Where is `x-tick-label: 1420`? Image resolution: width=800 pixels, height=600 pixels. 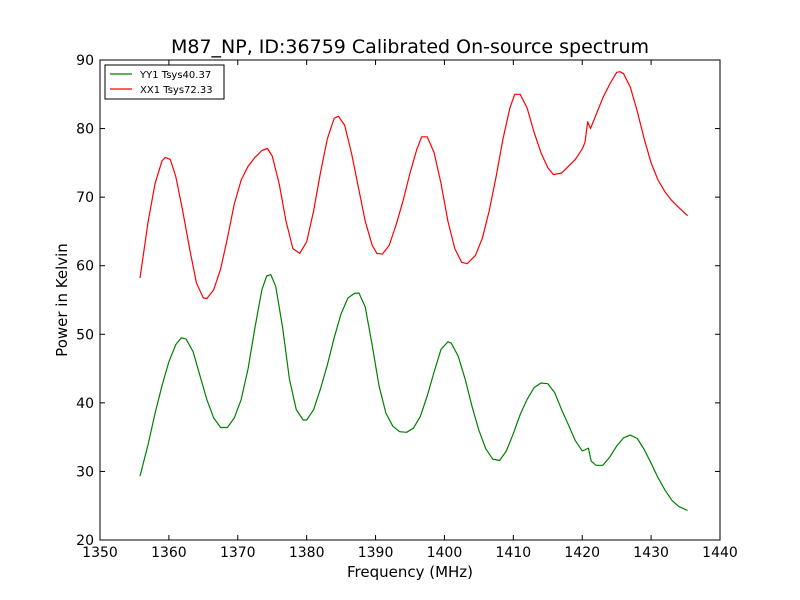
x-tick-label: 1420 is located at coordinates (582, 553).